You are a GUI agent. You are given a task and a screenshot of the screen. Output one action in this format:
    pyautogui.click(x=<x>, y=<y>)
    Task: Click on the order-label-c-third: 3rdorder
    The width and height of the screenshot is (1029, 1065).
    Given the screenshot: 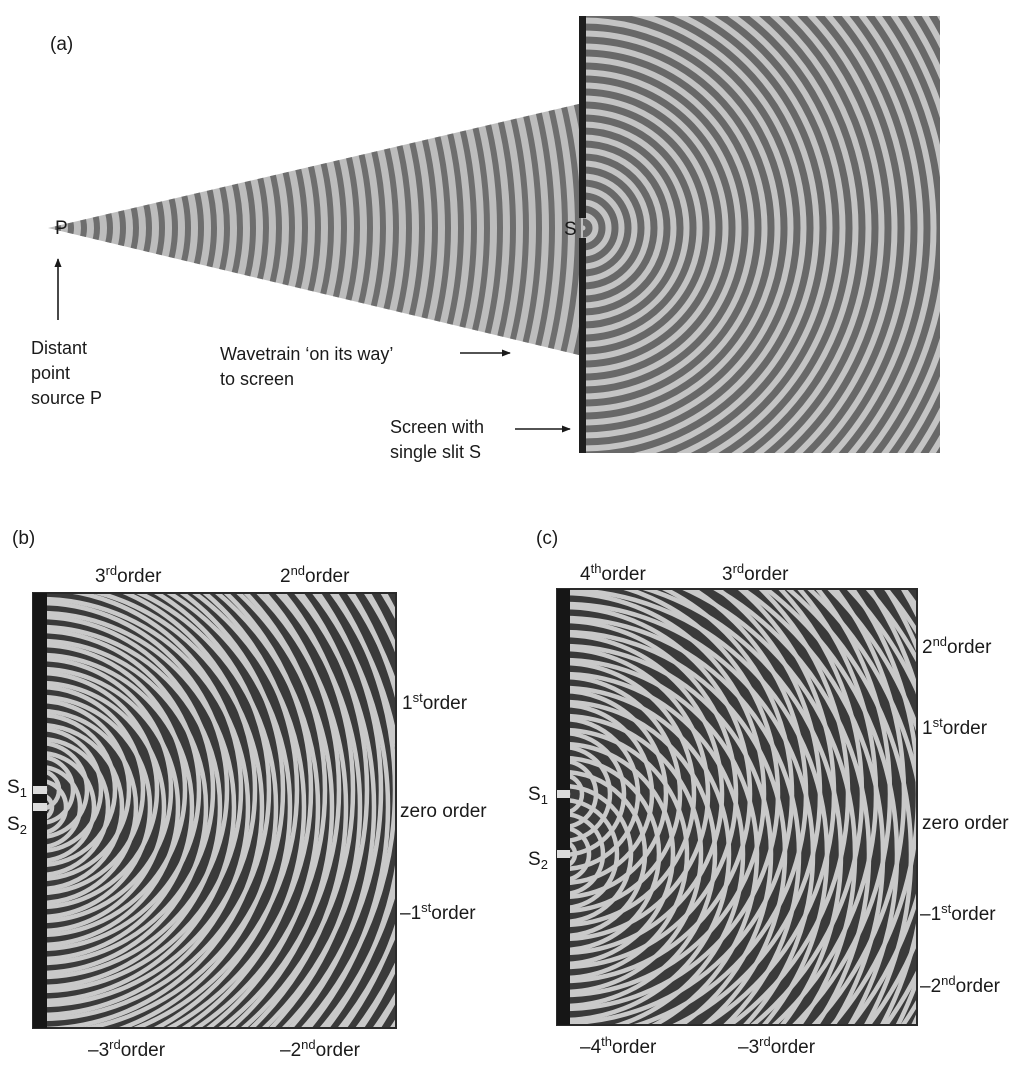 What is the action you would take?
    pyautogui.click(x=755, y=573)
    